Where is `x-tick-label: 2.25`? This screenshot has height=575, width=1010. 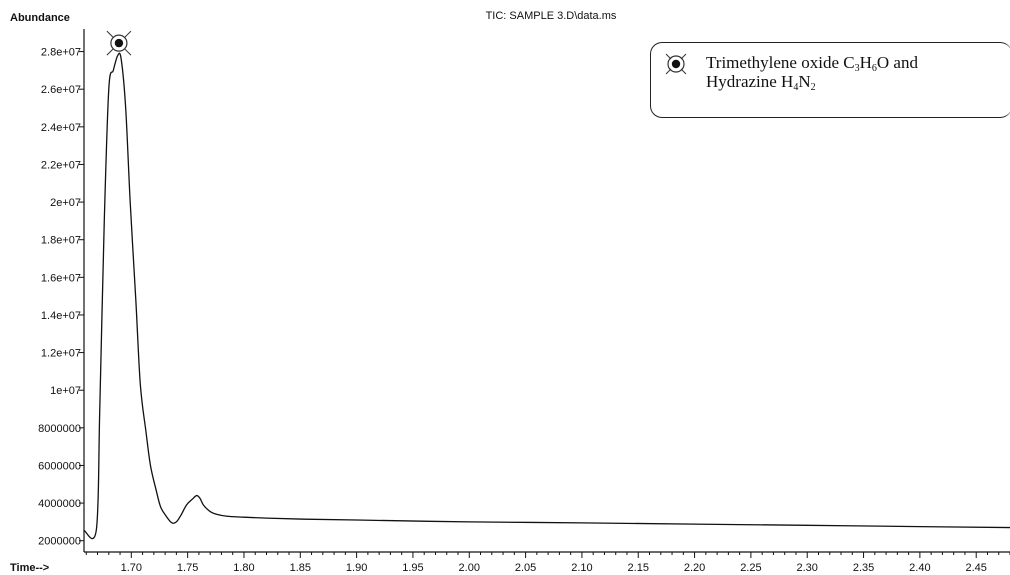 x-tick-label: 2.25 is located at coordinates (750, 568).